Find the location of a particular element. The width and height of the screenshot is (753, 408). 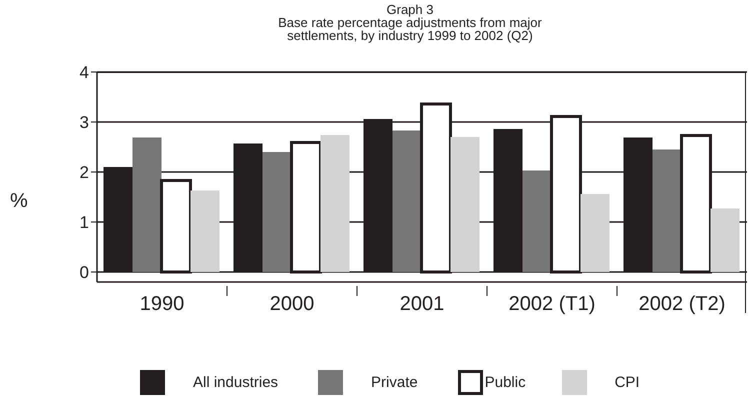

legend-label: Public is located at coordinates (505, 382).